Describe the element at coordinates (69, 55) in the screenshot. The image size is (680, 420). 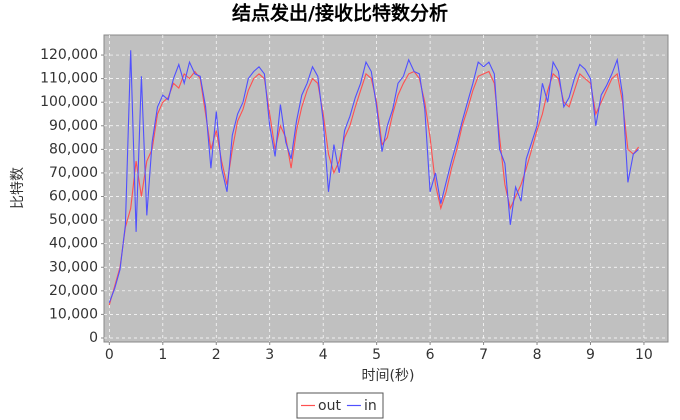
I see `y-tick-label: 120,000` at that location.